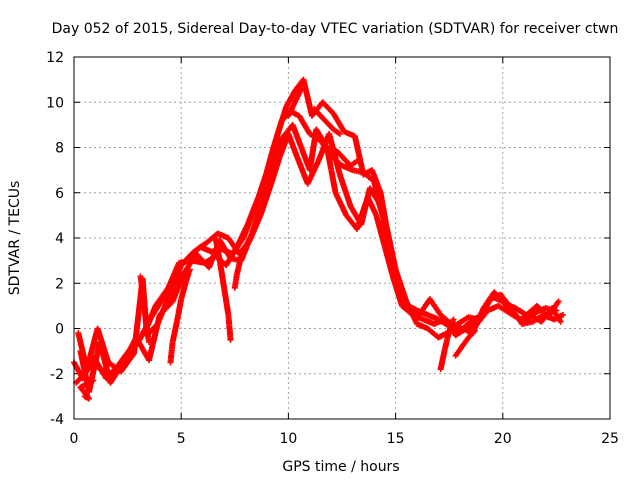 This screenshot has width=640, height=480. What do you see at coordinates (59, 330) in the screenshot?
I see `y-tick-label: 0` at bounding box center [59, 330].